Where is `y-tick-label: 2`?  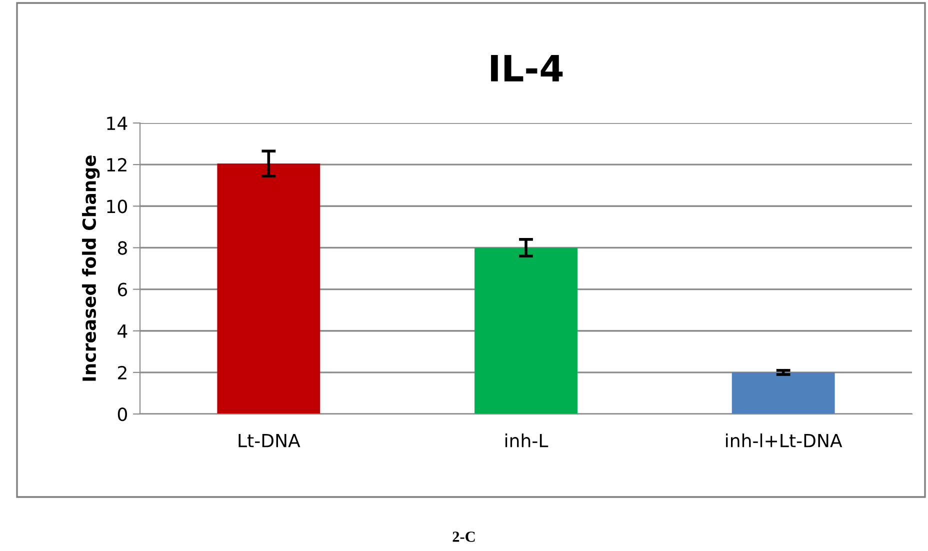 y-tick-label: 2 is located at coordinates (122, 373).